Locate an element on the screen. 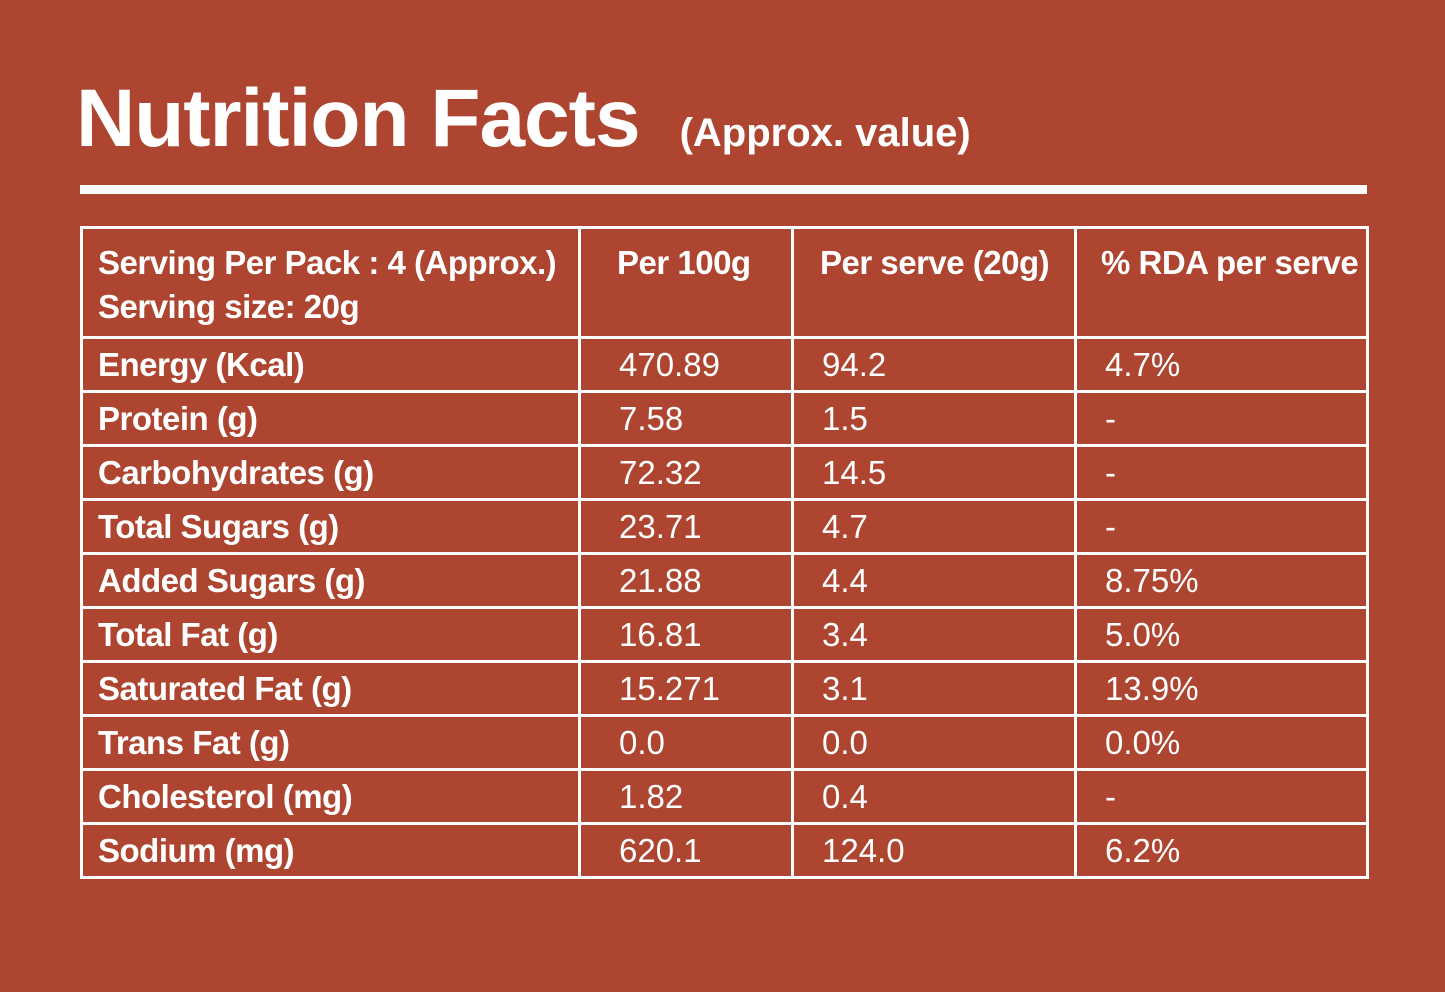  per-100g-value: 72.32 is located at coordinates (686, 472).